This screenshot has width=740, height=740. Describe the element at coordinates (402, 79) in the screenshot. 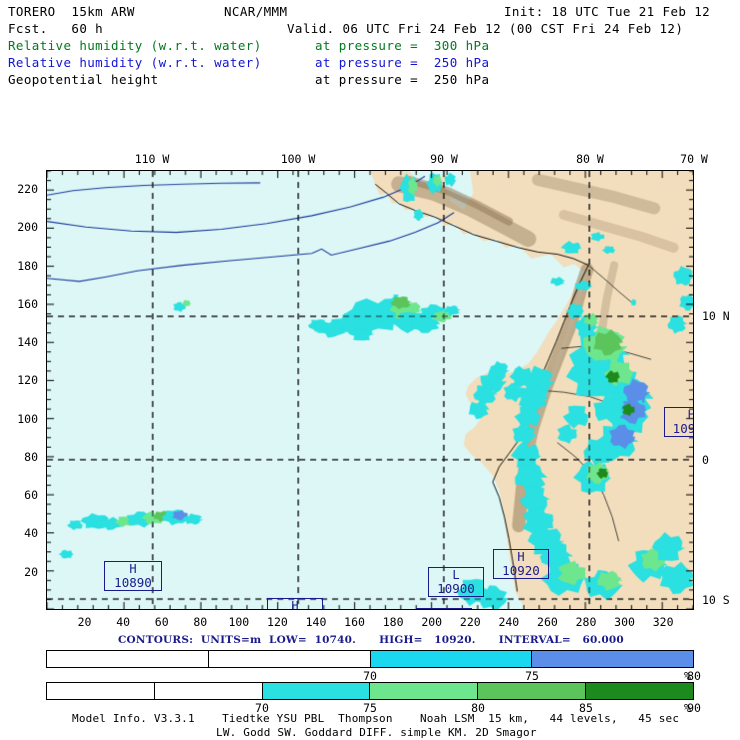

I see `field-3-level: at pressure = 250 hPa` at that location.